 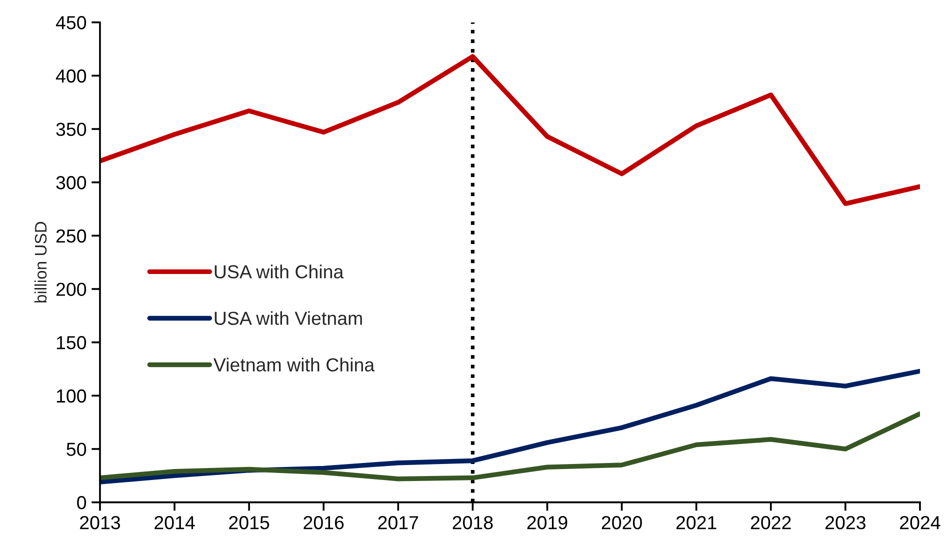 What do you see at coordinates (279, 271) in the screenshot?
I see `legend-label: USA with China` at bounding box center [279, 271].